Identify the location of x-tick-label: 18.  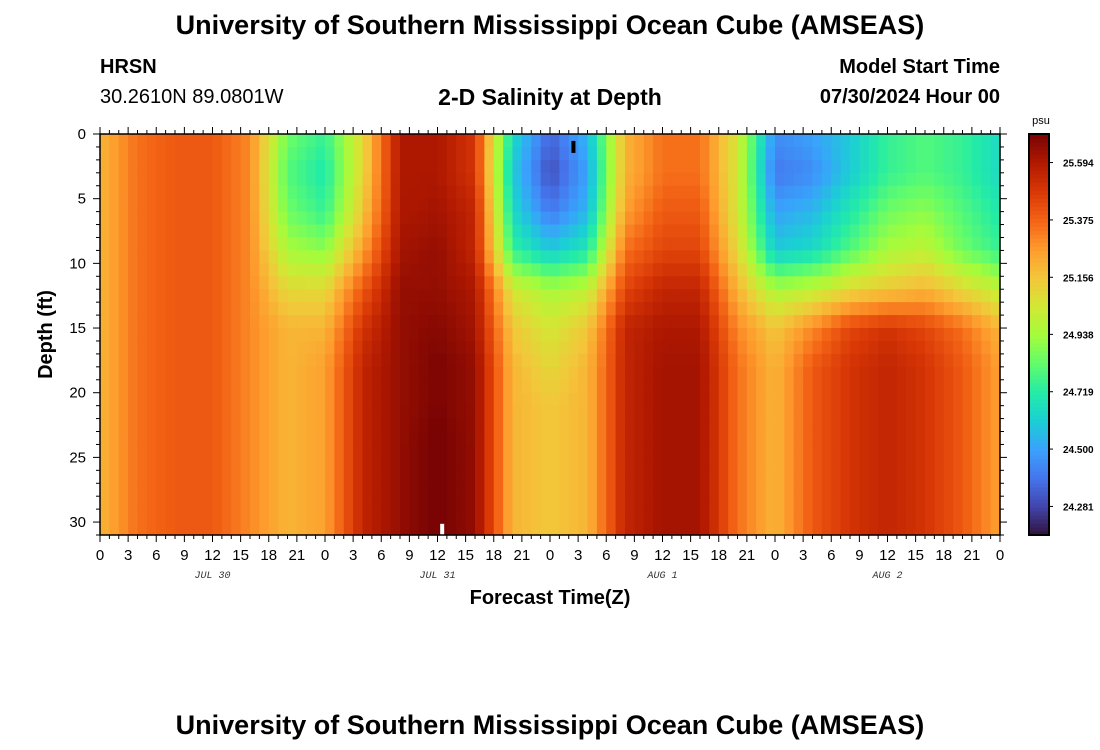
(943, 555).